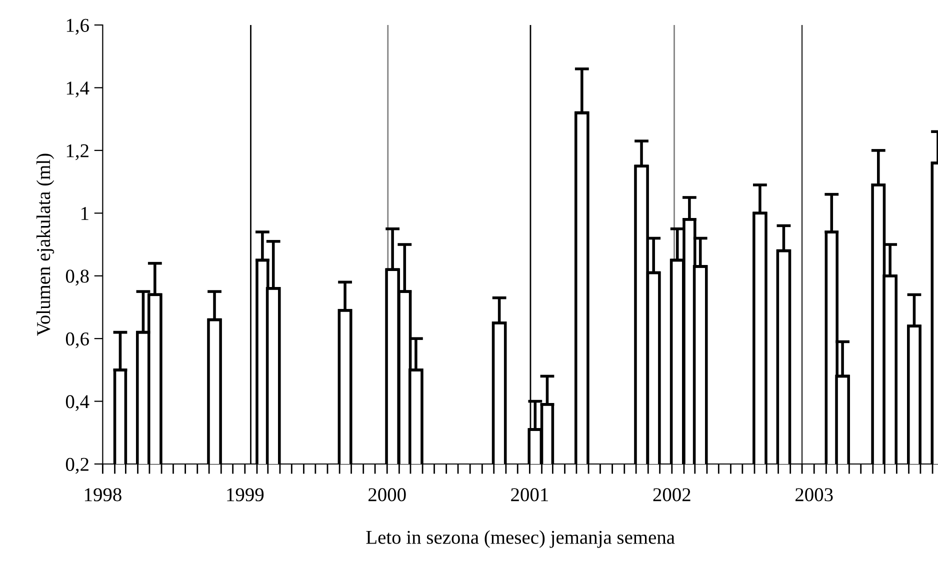 The height and width of the screenshot is (563, 938). I want to click on x-tick-label: 2002, so click(671, 495).